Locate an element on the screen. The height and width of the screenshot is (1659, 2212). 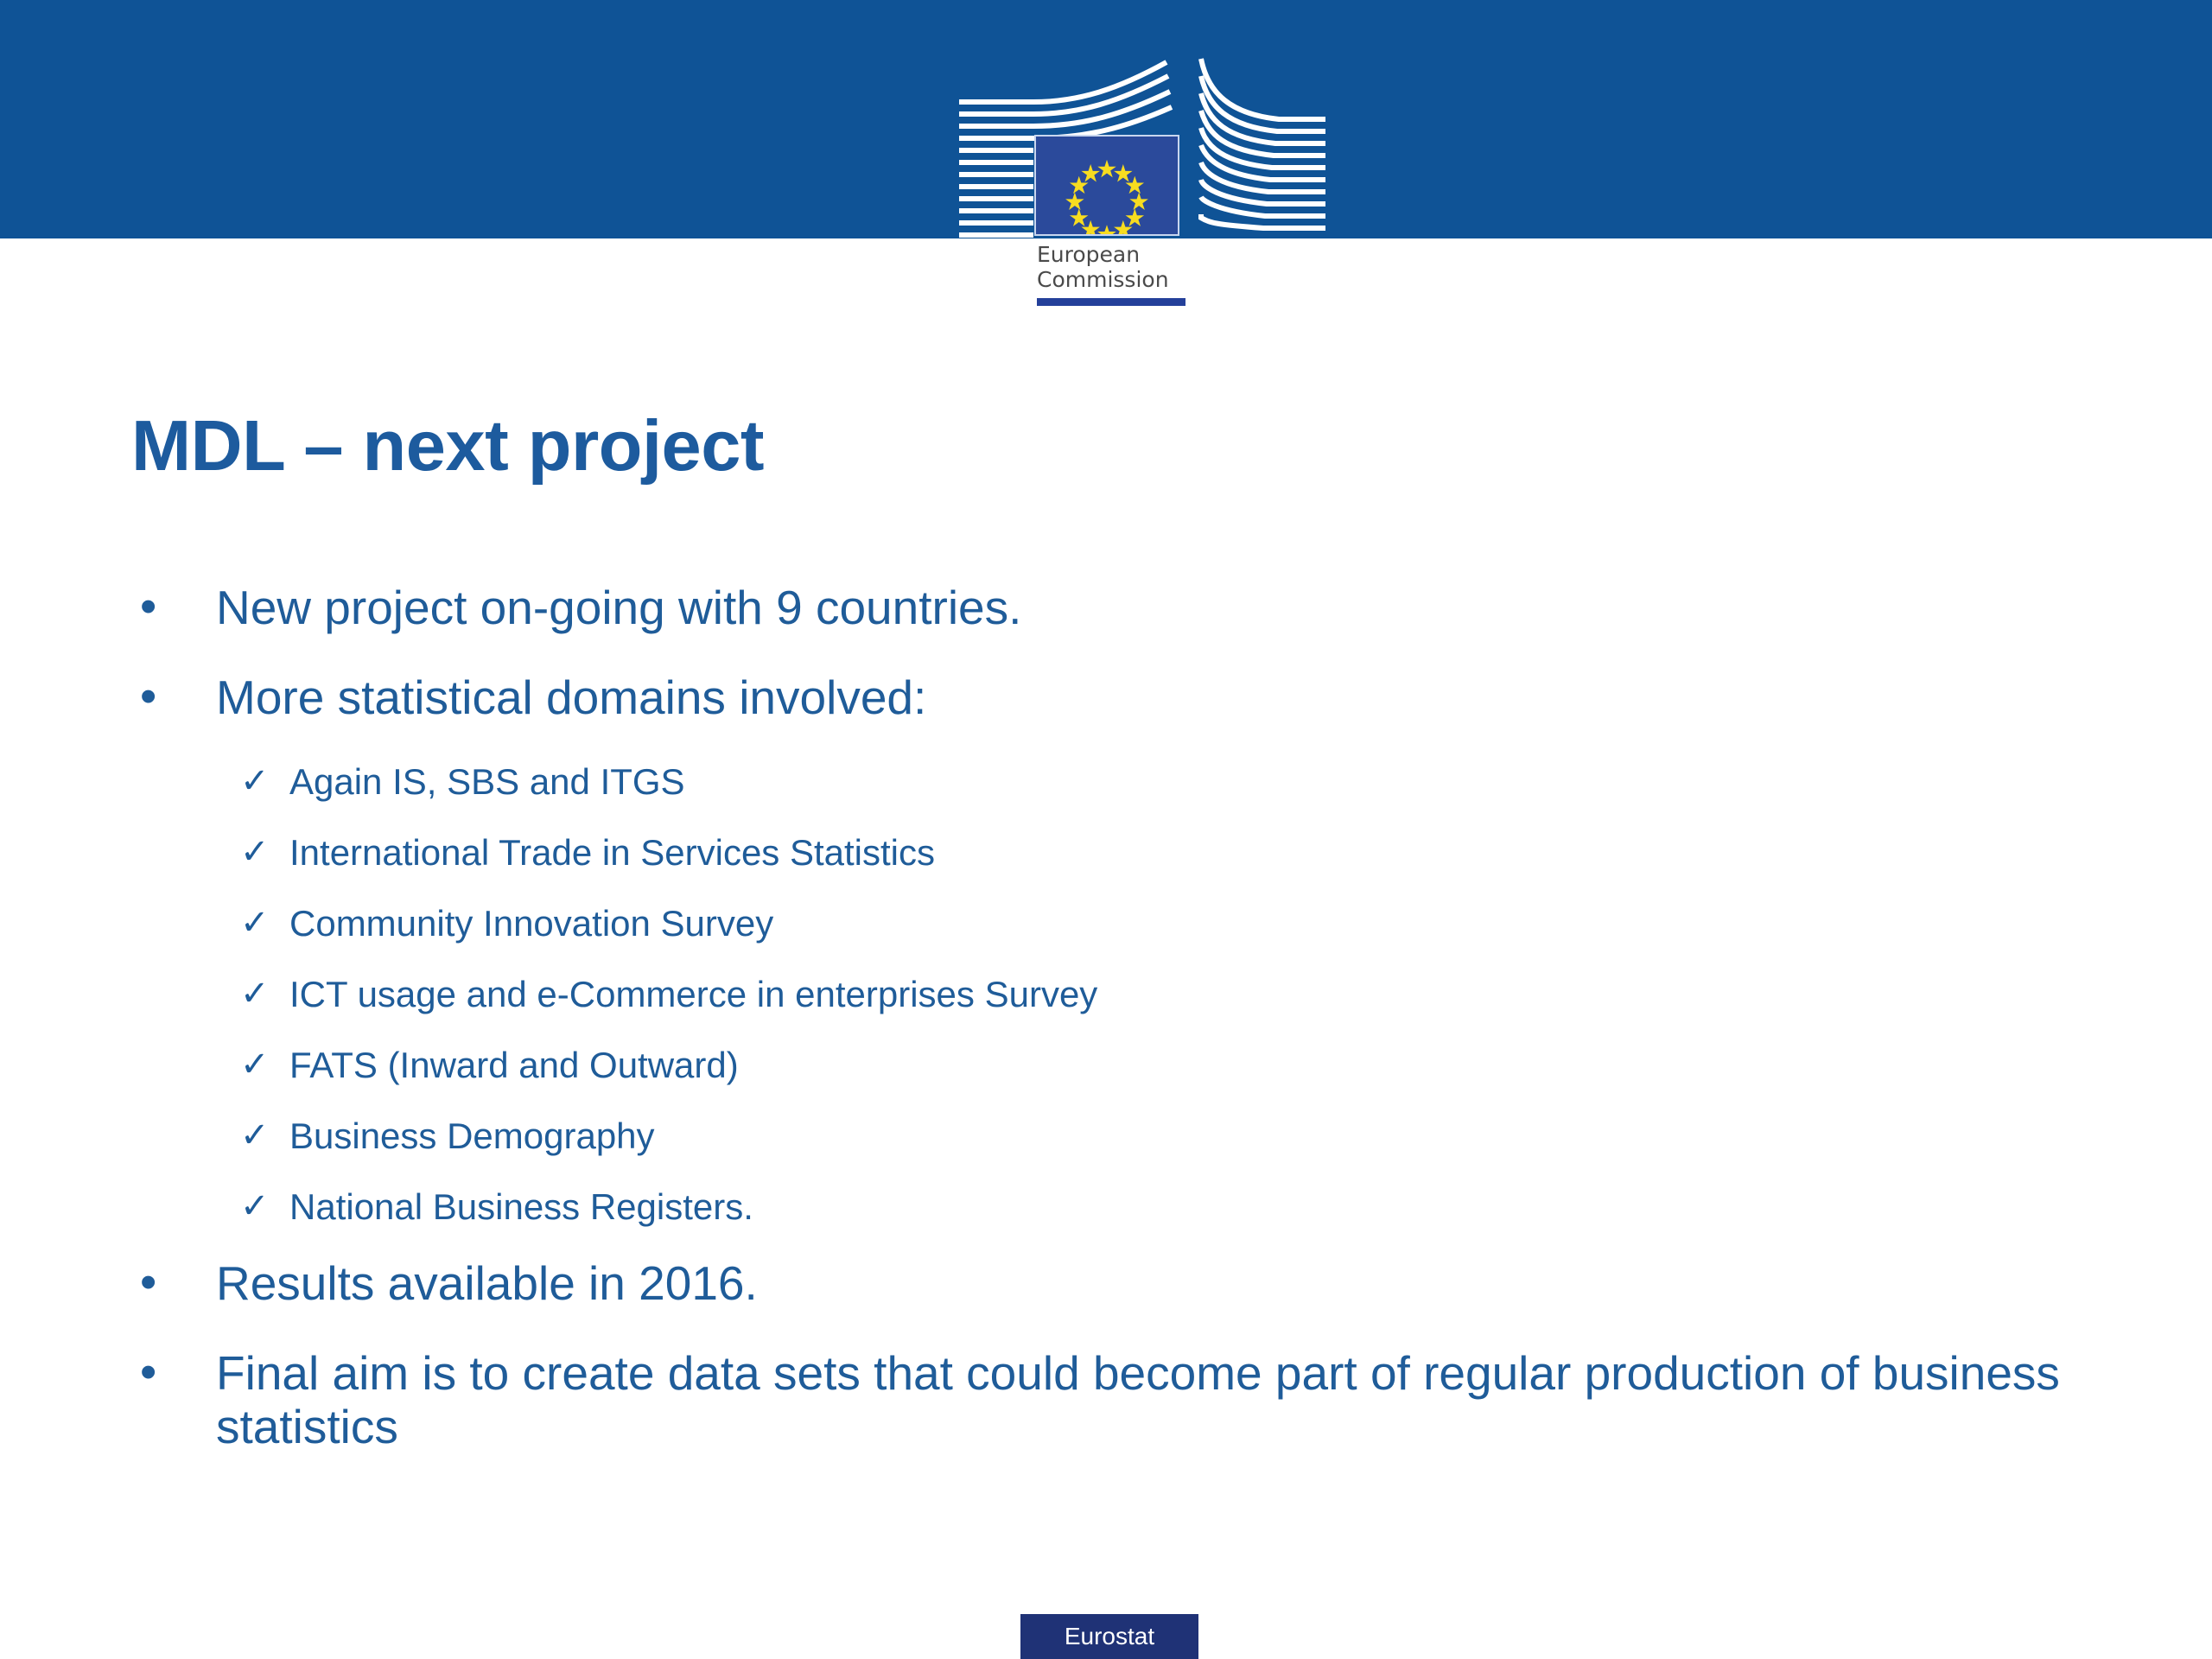
list-item-label: Again IS, SBS and ITGS is located at coordinates (487, 781).